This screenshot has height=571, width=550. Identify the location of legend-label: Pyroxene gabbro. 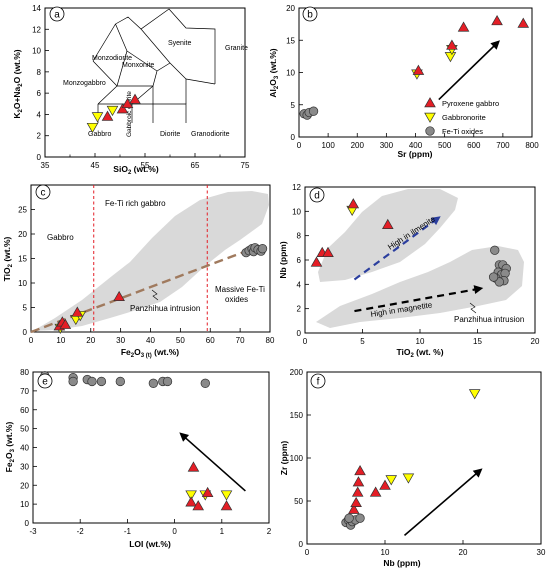
(470, 103).